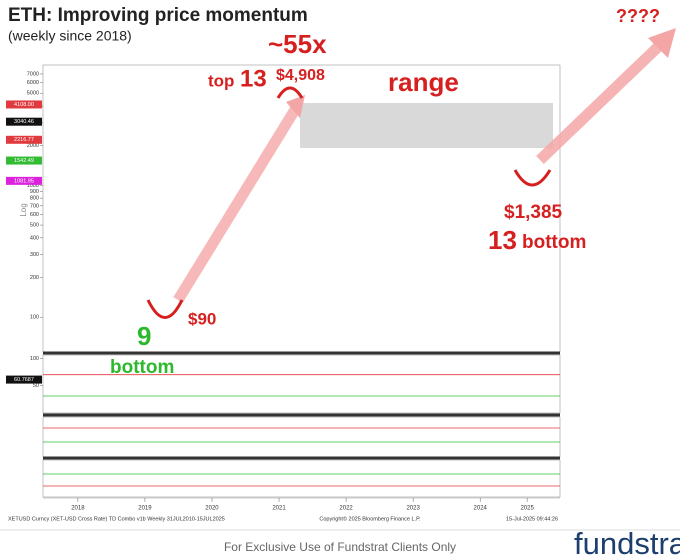  I want to click on level-label: 2216.77, so click(24, 140).